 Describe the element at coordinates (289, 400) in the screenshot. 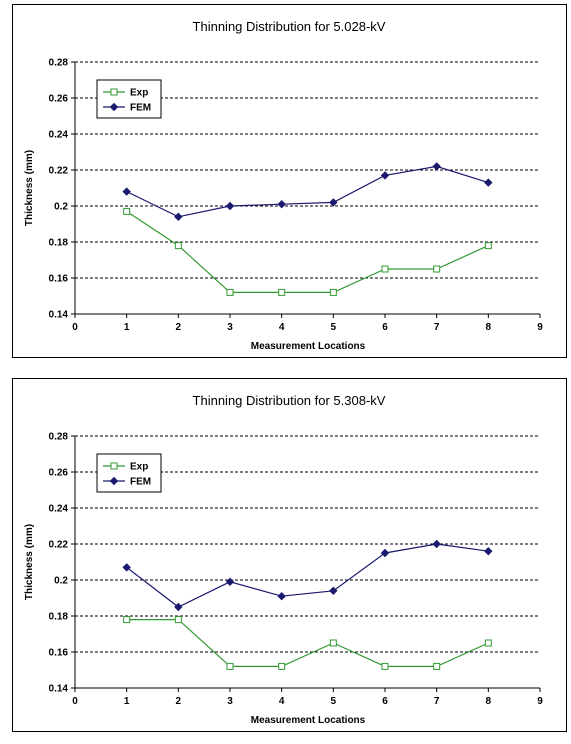

I see `chart-title: Thinning Distribution for 5.308-kV` at that location.